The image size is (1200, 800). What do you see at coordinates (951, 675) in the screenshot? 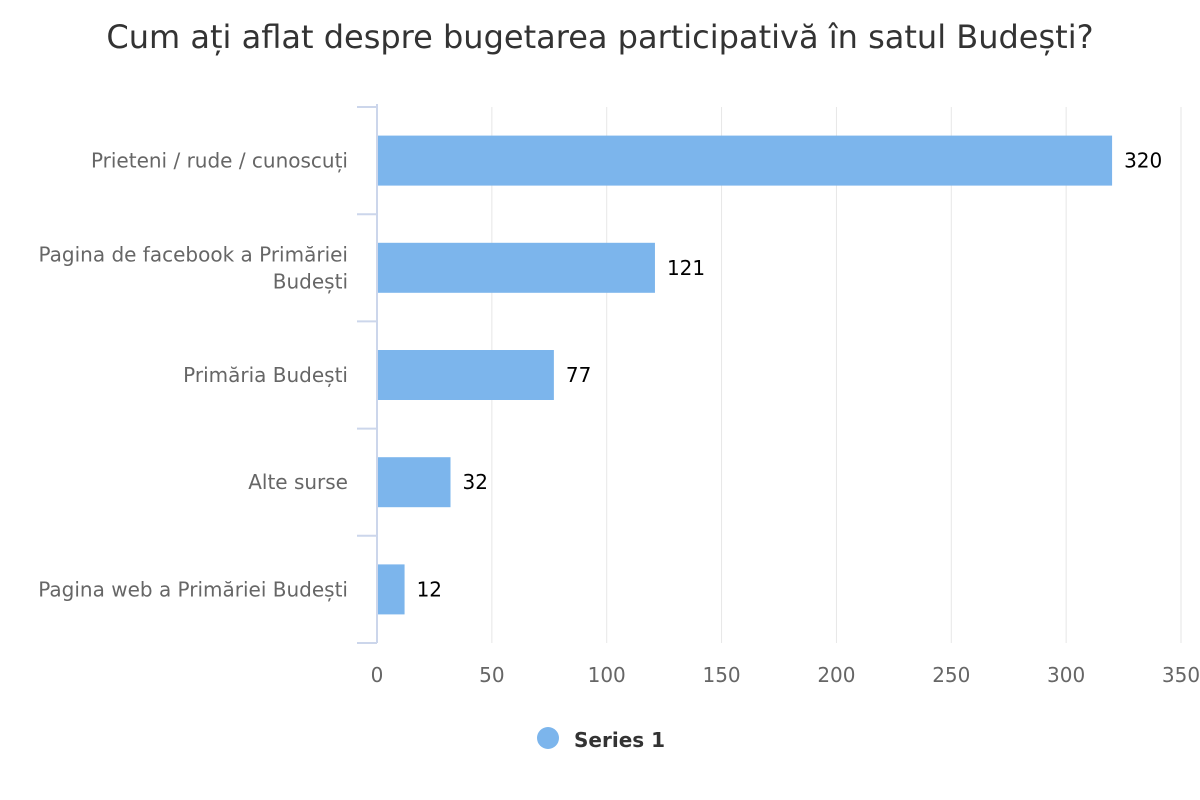
I see `x-tick-label: 250` at bounding box center [951, 675].